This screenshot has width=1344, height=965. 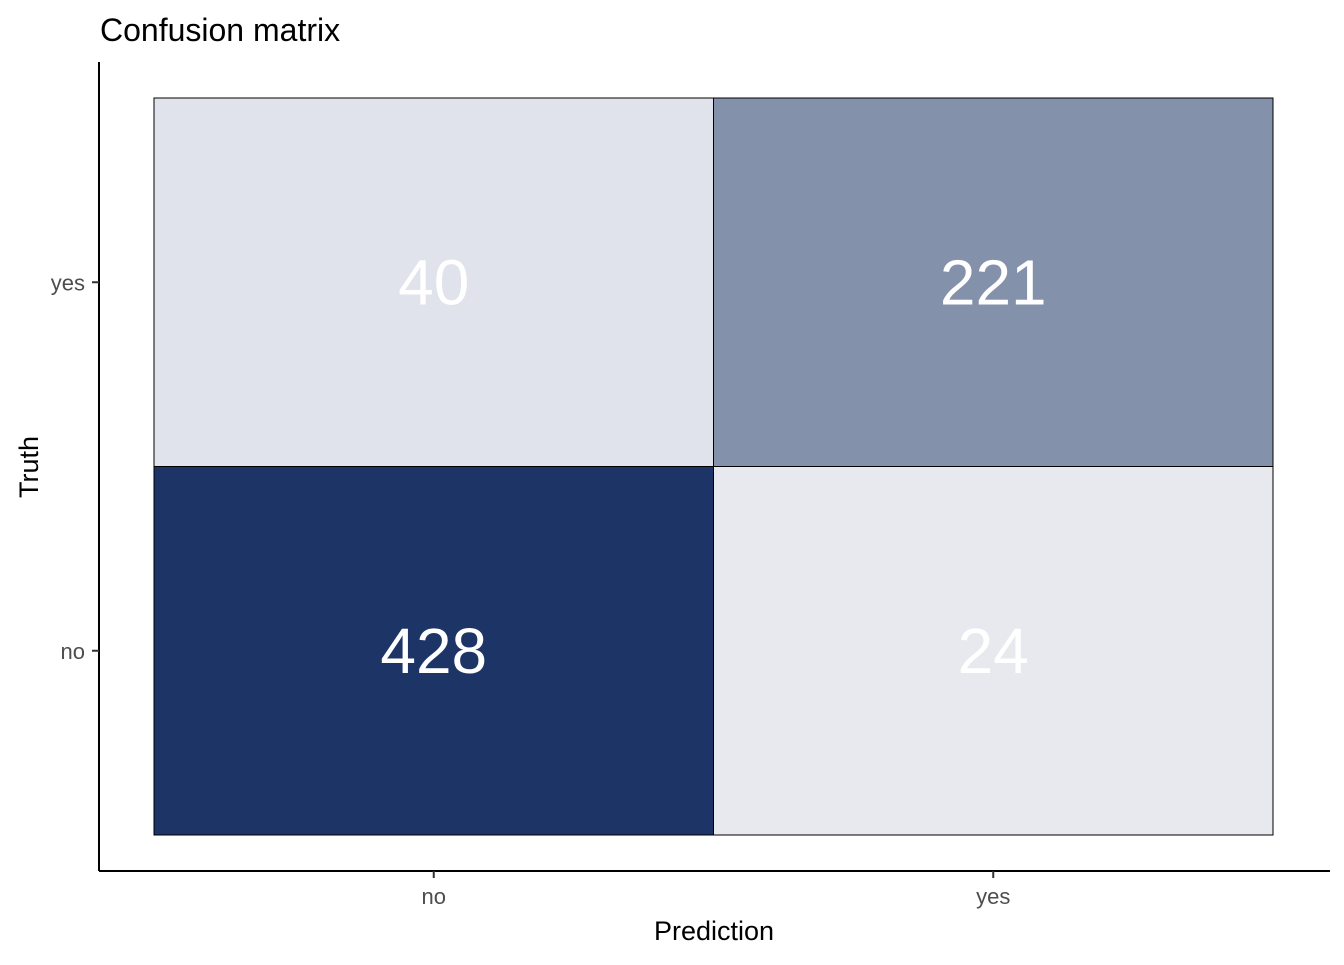 I want to click on y-axis-ticks: no yes, so click(x=75, y=467).